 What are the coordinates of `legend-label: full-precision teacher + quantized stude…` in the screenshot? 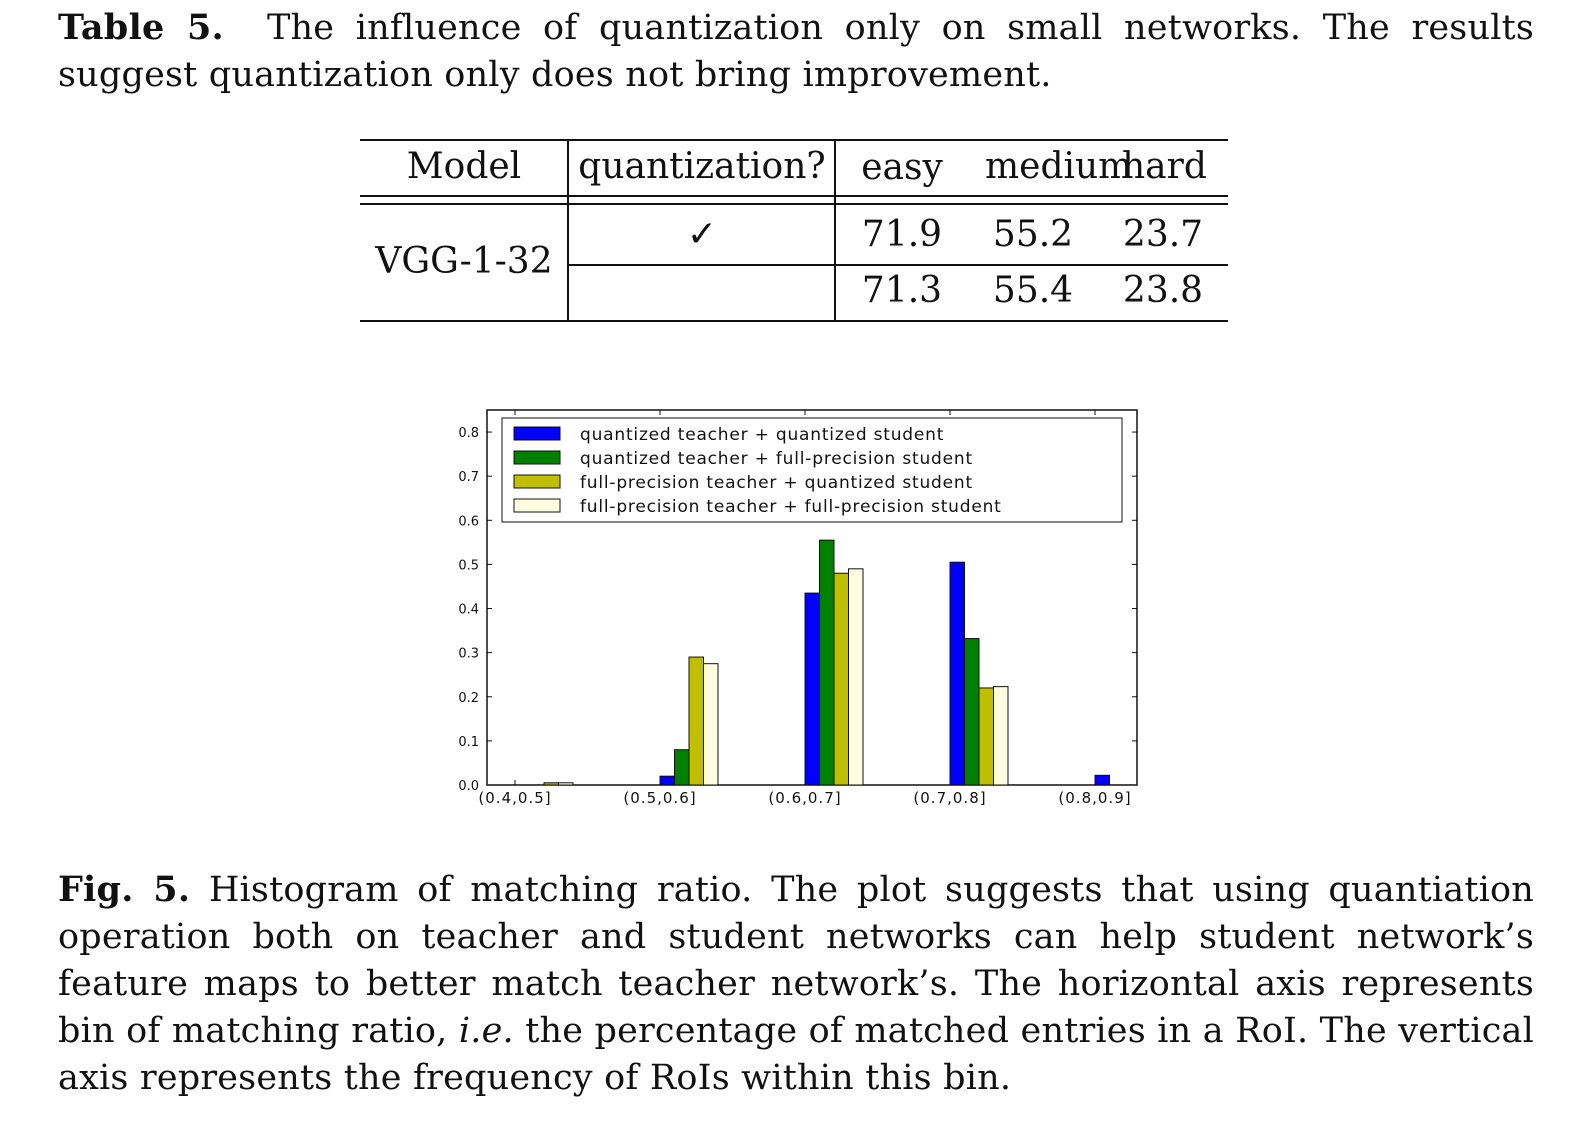 It's located at (776, 483).